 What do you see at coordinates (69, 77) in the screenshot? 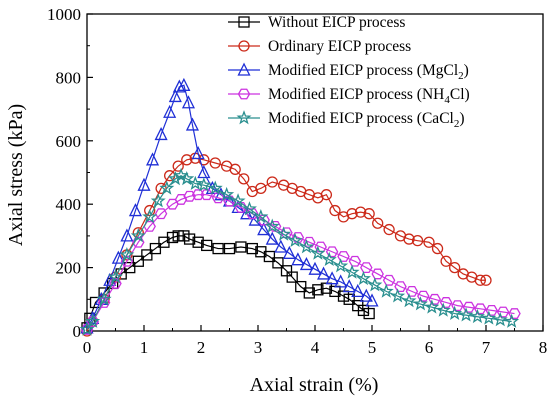
I see `y-tick-label: 800` at bounding box center [69, 77].